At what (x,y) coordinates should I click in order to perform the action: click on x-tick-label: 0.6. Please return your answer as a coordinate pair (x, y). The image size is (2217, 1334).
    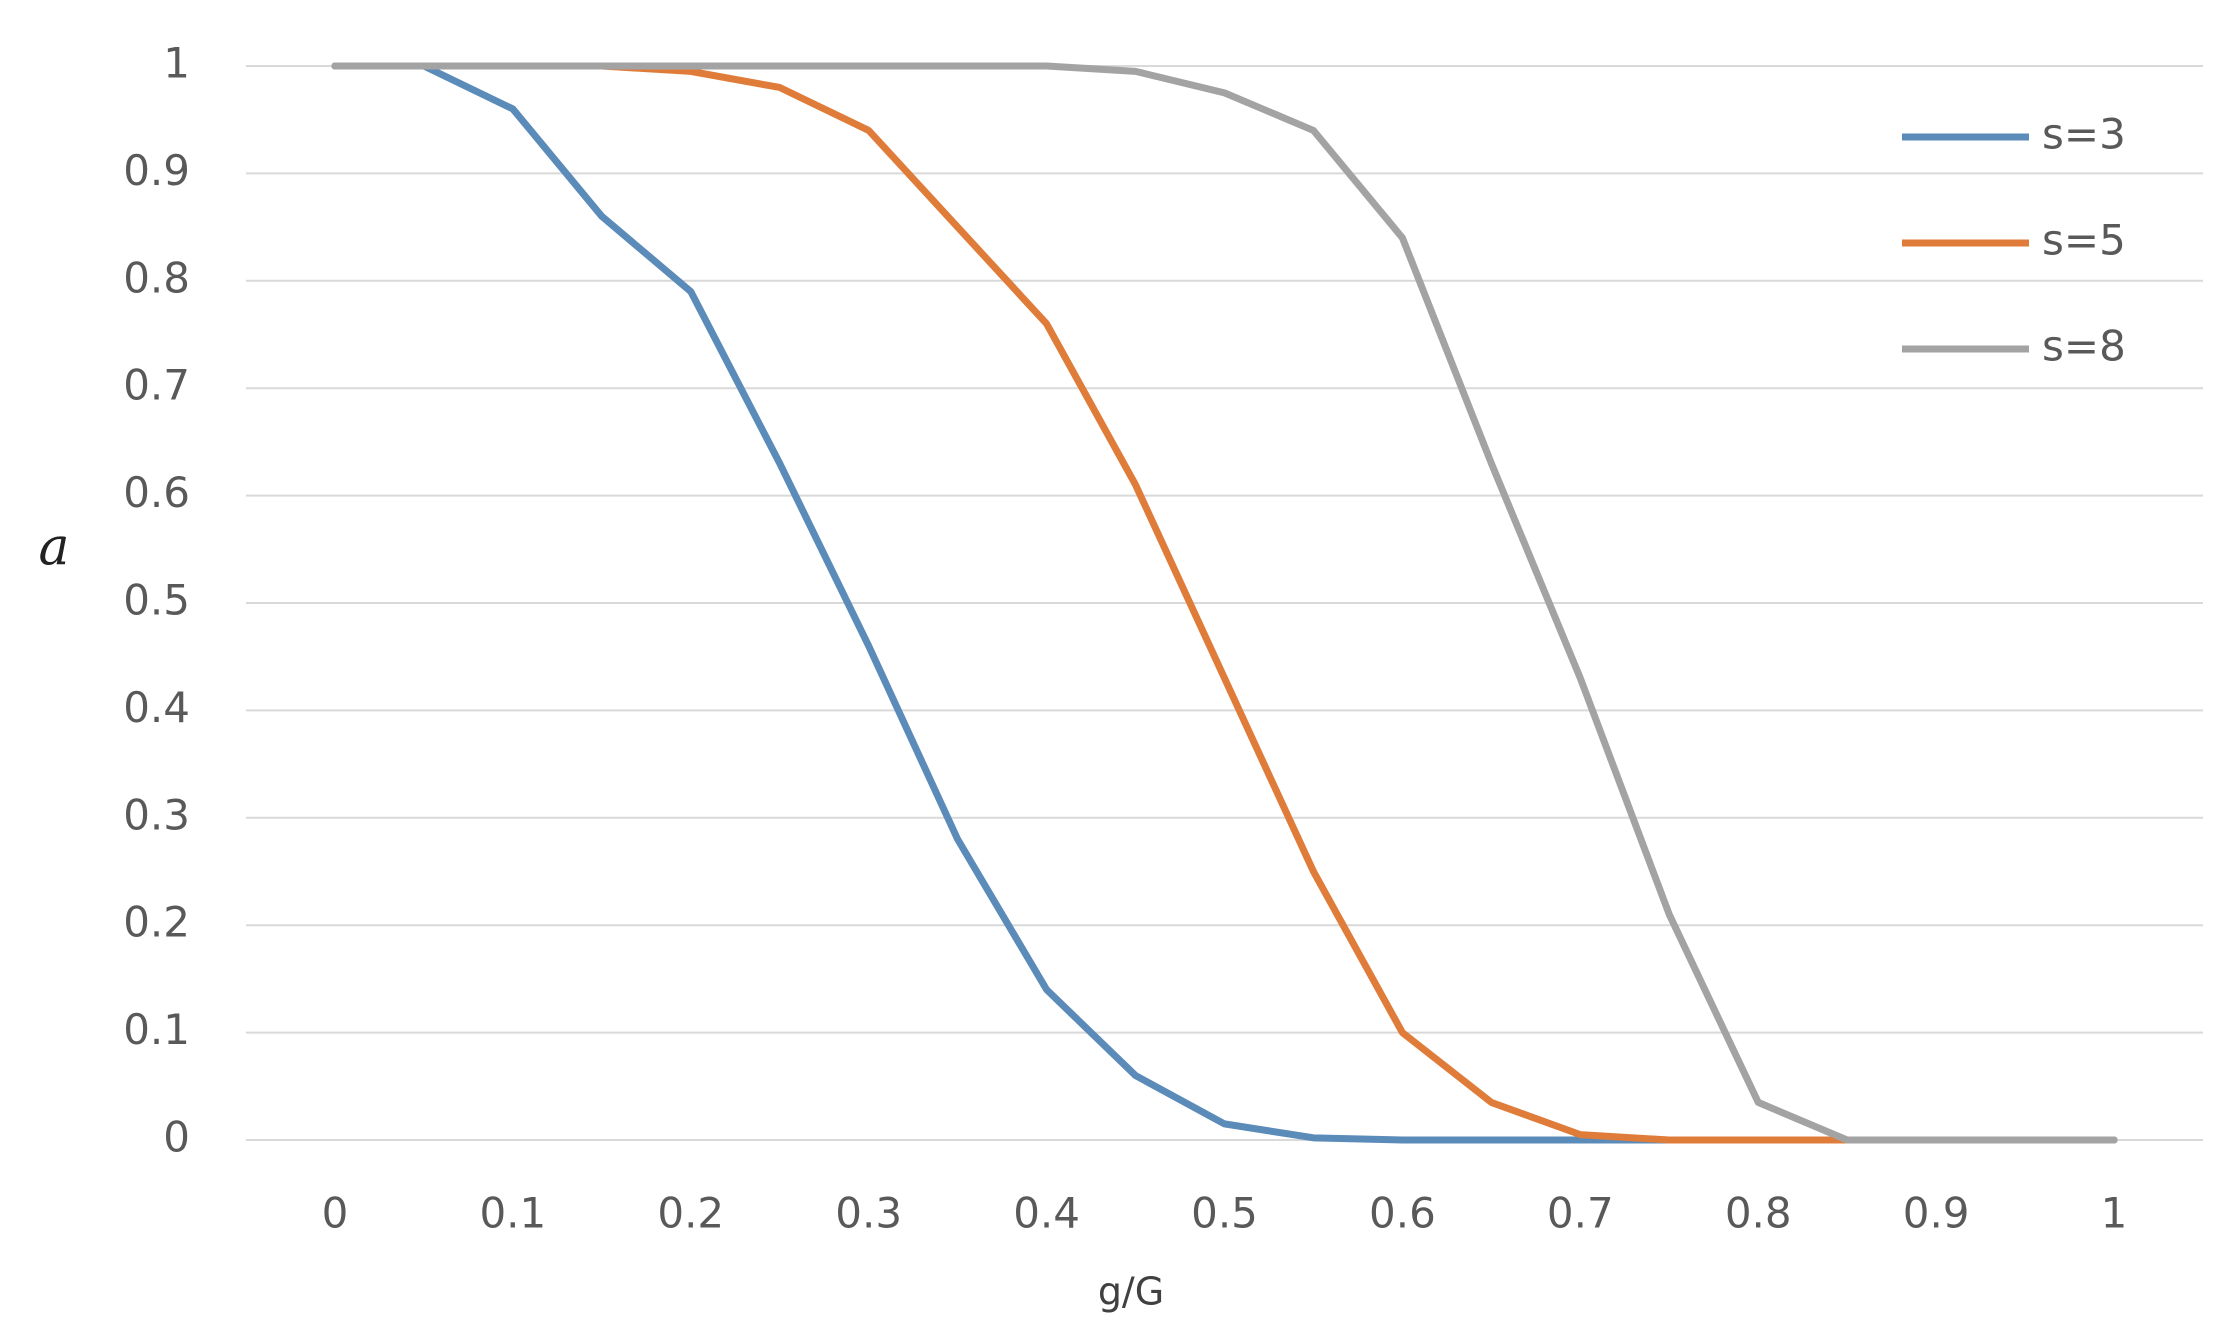
    Looking at the image, I should click on (1402, 1213).